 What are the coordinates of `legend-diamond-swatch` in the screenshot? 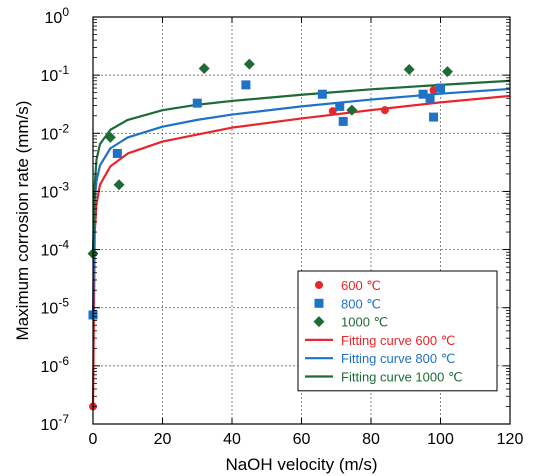 It's located at (319, 322).